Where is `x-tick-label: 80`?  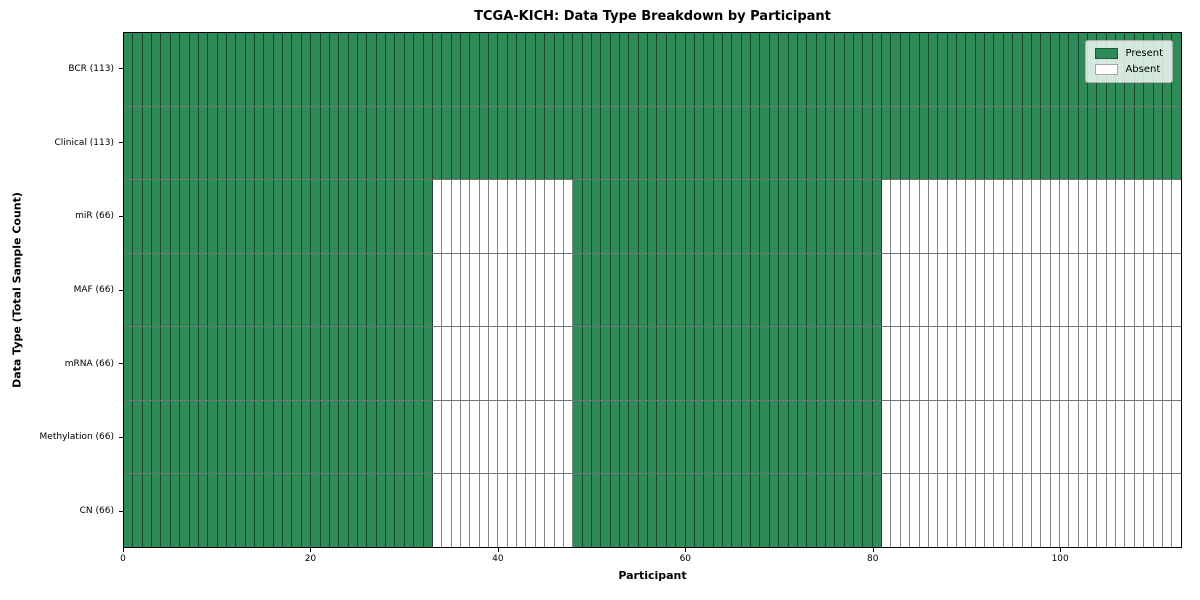
x-tick-label: 80 is located at coordinates (873, 559).